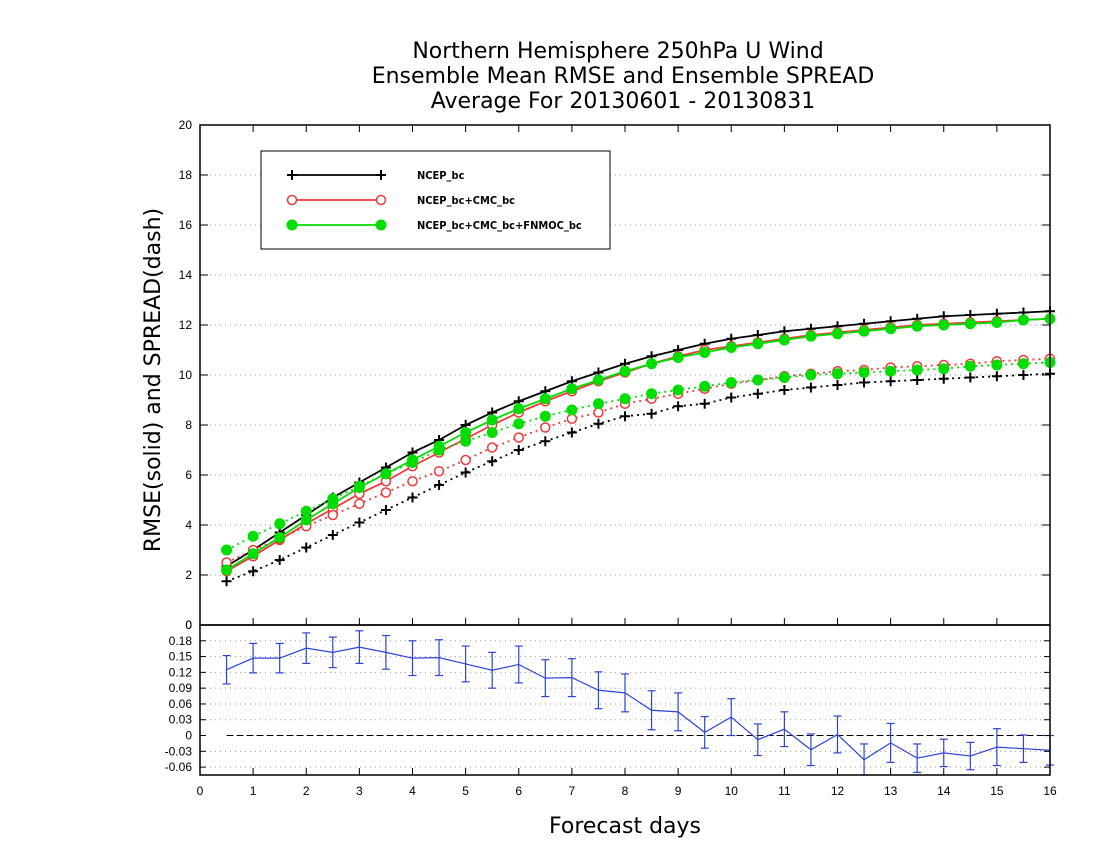  What do you see at coordinates (306, 791) in the screenshot?
I see `x-tick-label: 2` at bounding box center [306, 791].